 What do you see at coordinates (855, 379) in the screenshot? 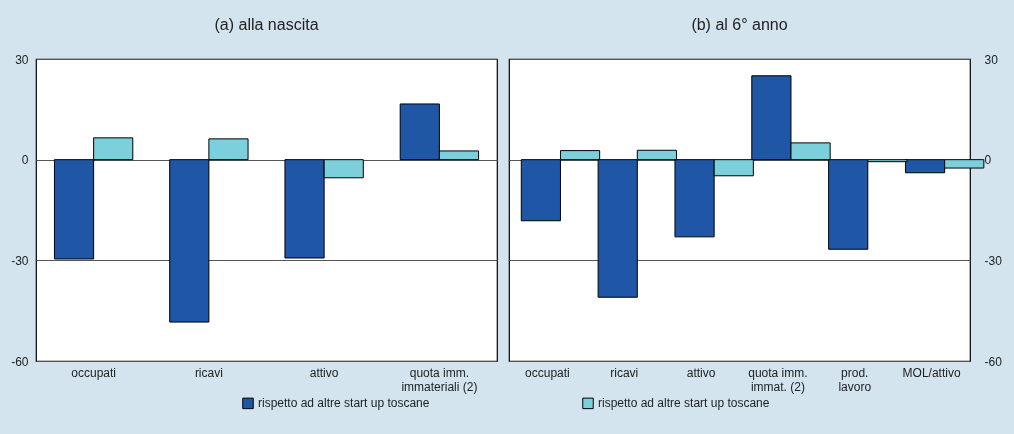
I see `x-tick-label: prod. lavoro` at bounding box center [855, 379].